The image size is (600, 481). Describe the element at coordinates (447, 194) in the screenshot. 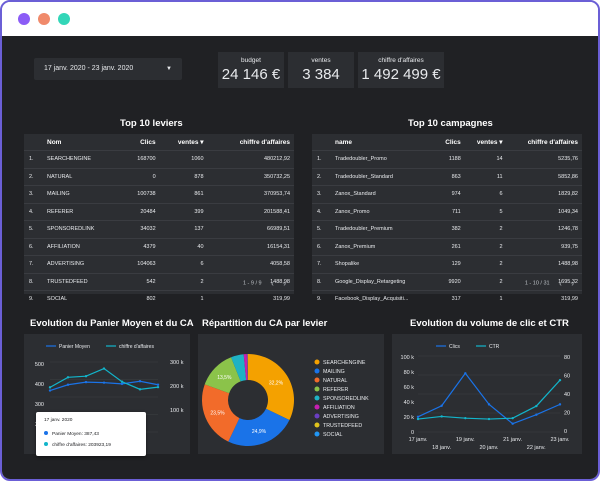

I see `table-row: 3. Zanox_Standard 974 6 1829,82` at that location.